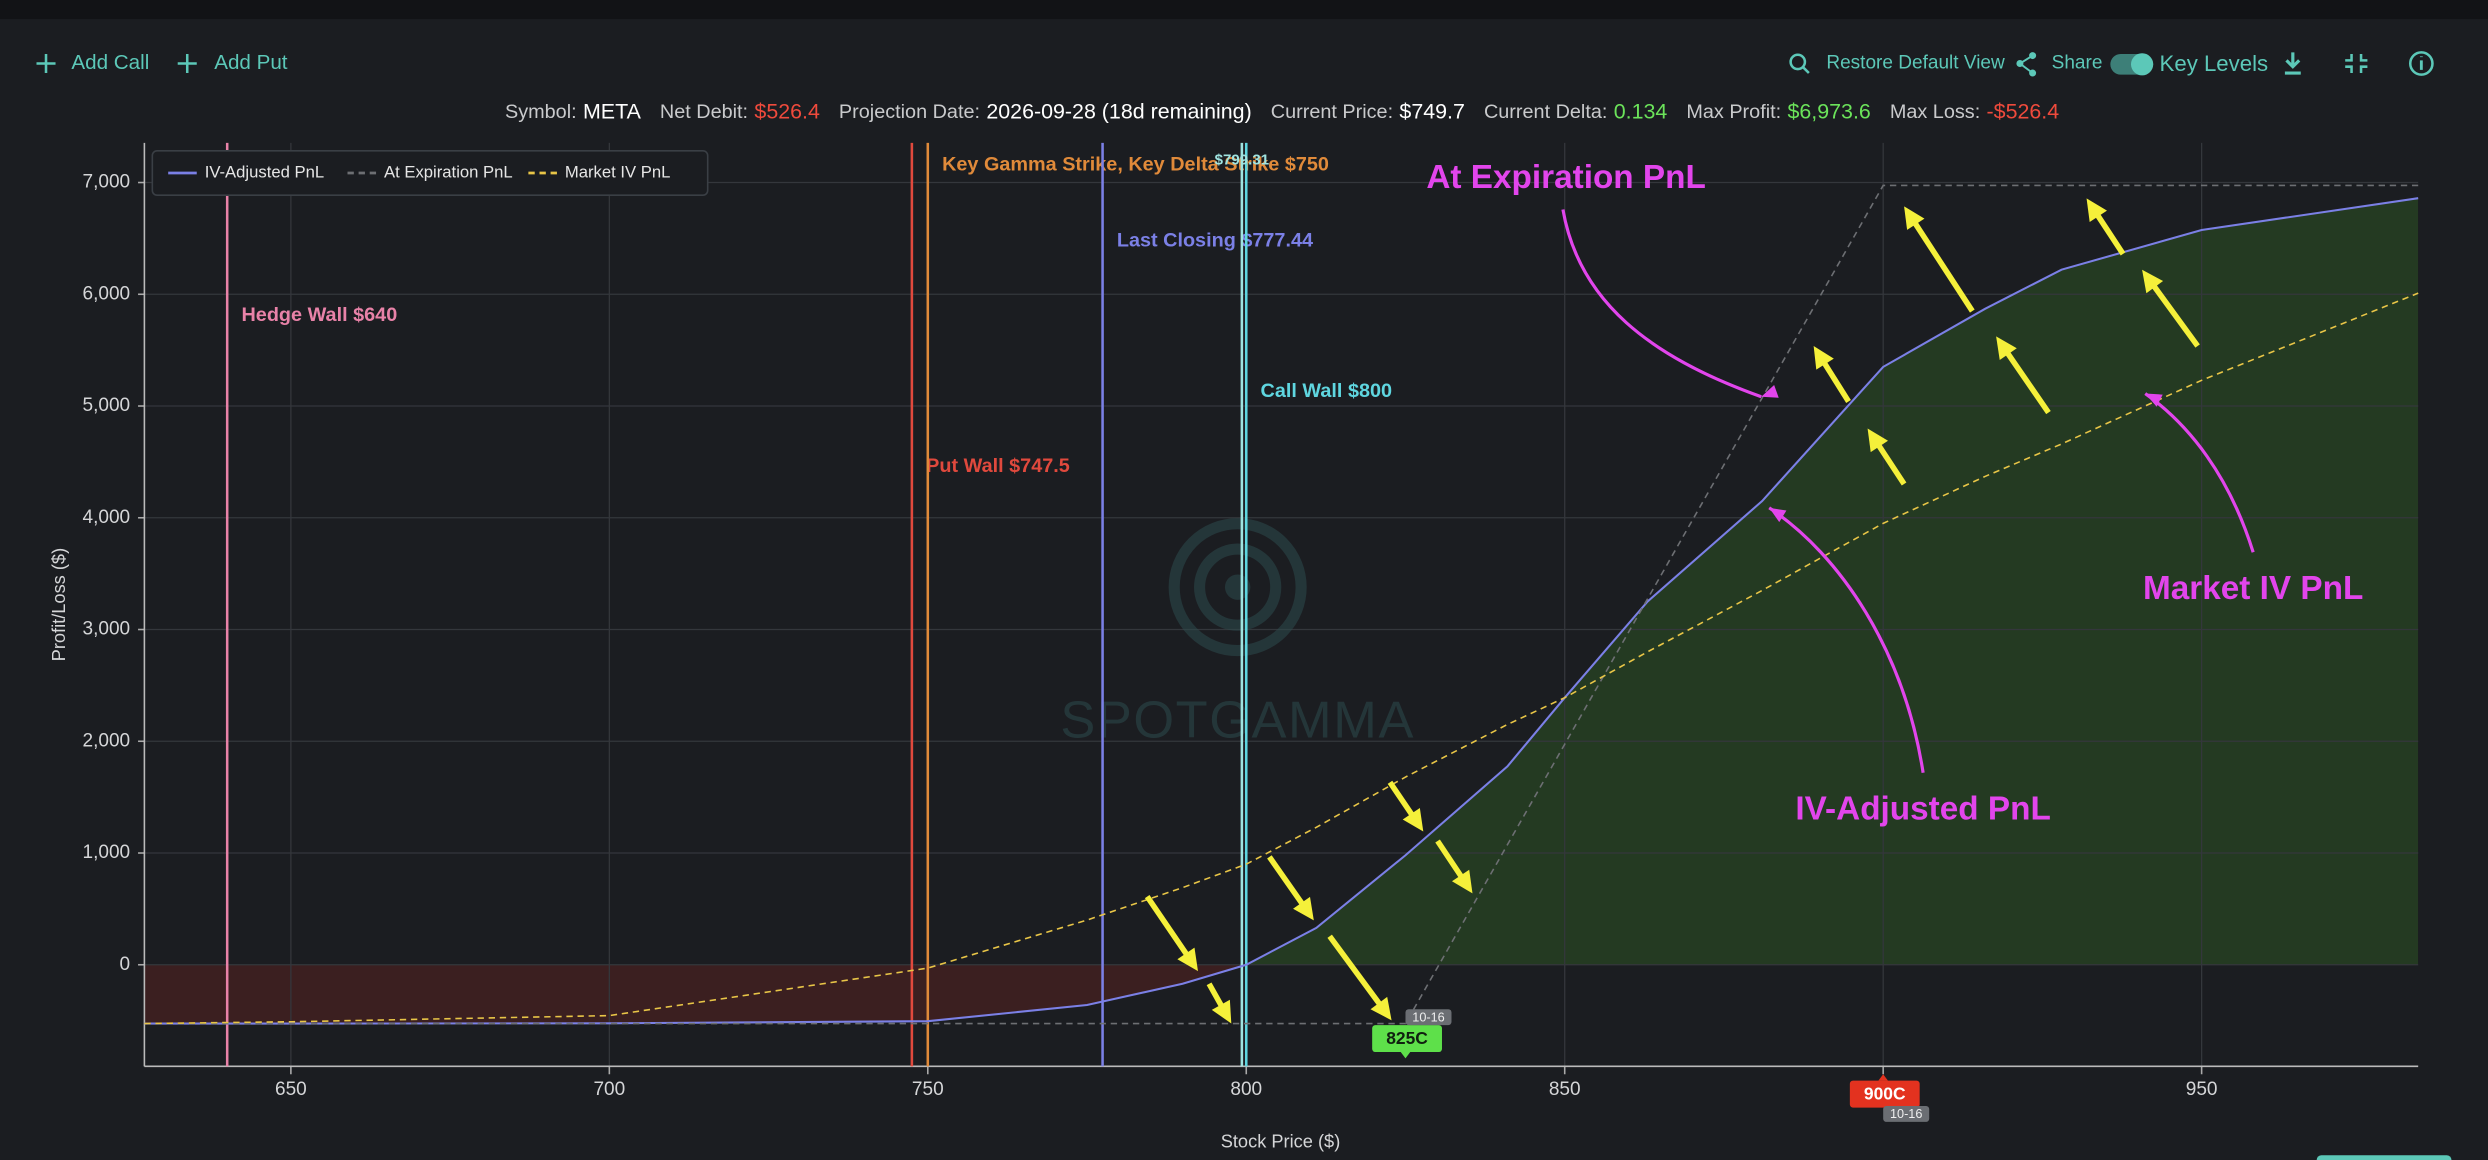 This screenshot has width=2488, height=1160. Describe the element at coordinates (106, 293) in the screenshot. I see `y-tick-label: 6,000` at that location.